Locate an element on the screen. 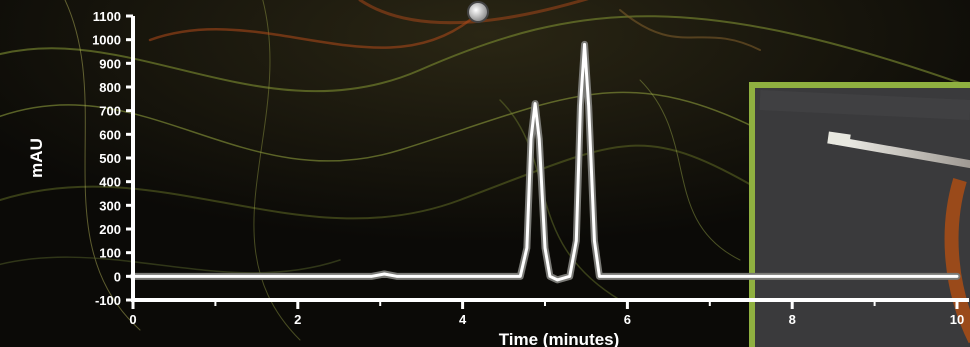  y-tick-label: 200 is located at coordinates (110, 229).